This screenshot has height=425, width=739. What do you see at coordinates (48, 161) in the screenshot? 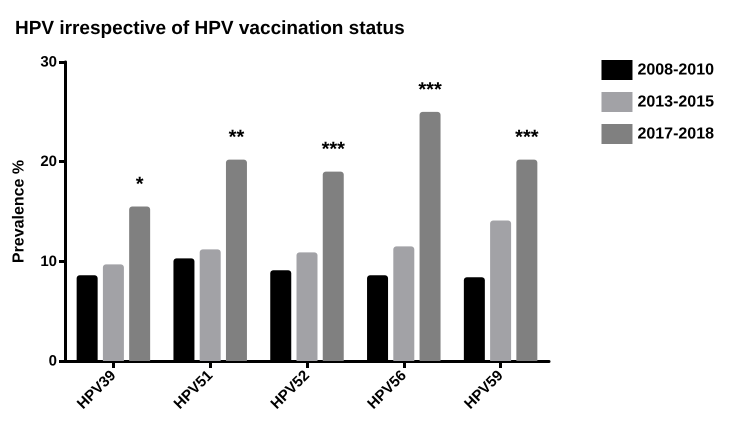
I see `y-tick-label: 20` at bounding box center [48, 161].